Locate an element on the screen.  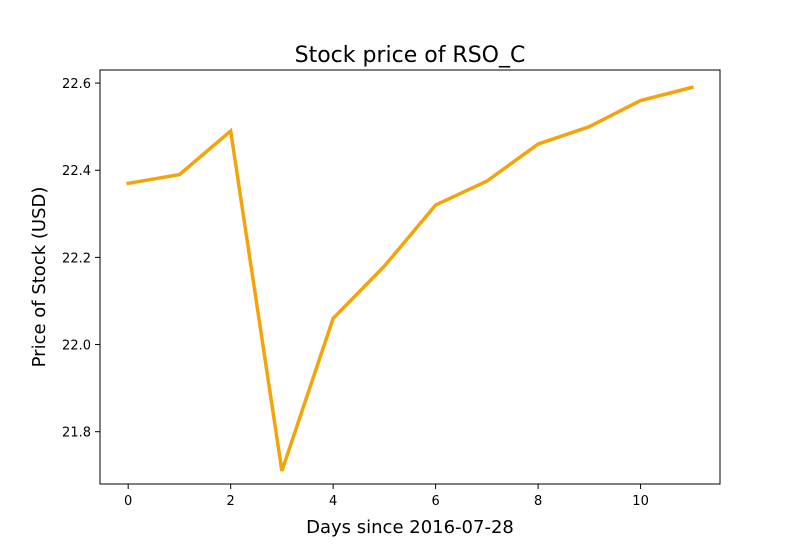
x-tick-label: 10 is located at coordinates (640, 501).